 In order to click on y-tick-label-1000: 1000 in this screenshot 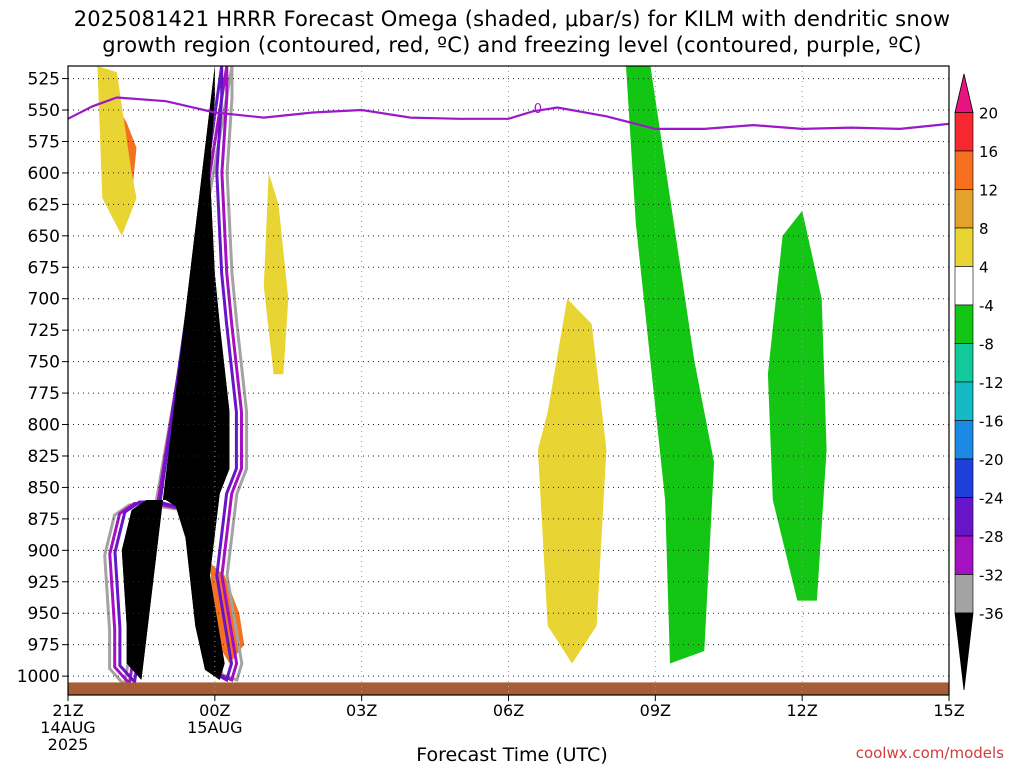, I will do `click(38, 677)`.